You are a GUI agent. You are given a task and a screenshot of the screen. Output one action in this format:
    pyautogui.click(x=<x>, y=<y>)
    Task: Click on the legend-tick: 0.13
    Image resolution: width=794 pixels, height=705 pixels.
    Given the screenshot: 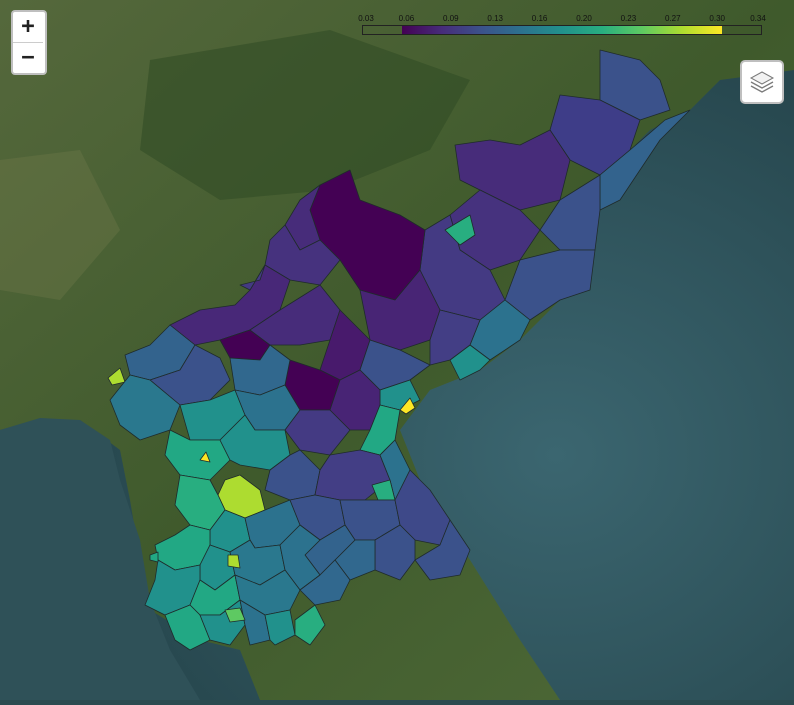 What is the action you would take?
    pyautogui.click(x=495, y=18)
    